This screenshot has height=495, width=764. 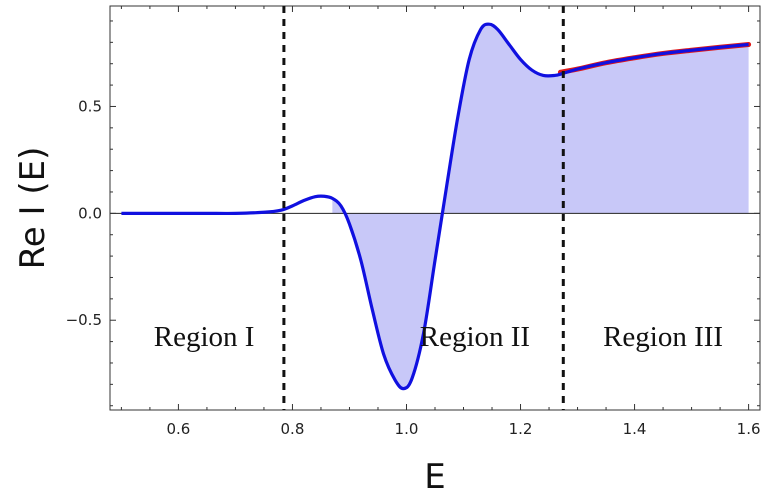 What do you see at coordinates (33, 208) in the screenshot?
I see `y-axis-title: Re I (E)` at bounding box center [33, 208].